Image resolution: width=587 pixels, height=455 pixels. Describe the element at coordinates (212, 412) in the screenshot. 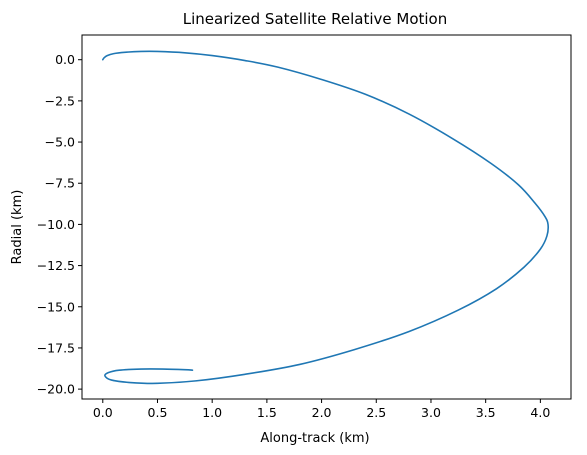

I see `x-tick-label: 1.0` at that location.